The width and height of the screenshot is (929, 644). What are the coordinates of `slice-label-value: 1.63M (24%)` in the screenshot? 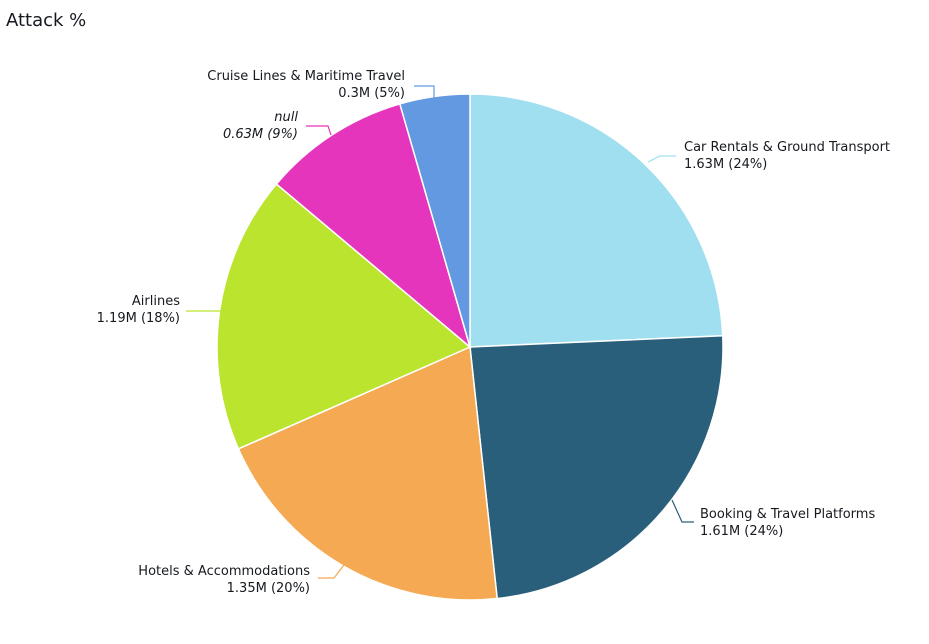 It's located at (725, 164).